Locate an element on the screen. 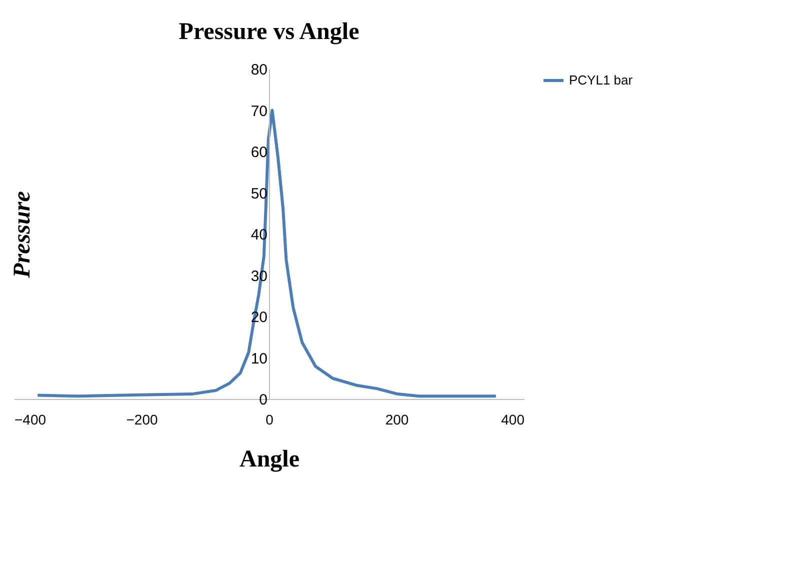 The width and height of the screenshot is (806, 569). x-tick-label: −200 is located at coordinates (142, 420).